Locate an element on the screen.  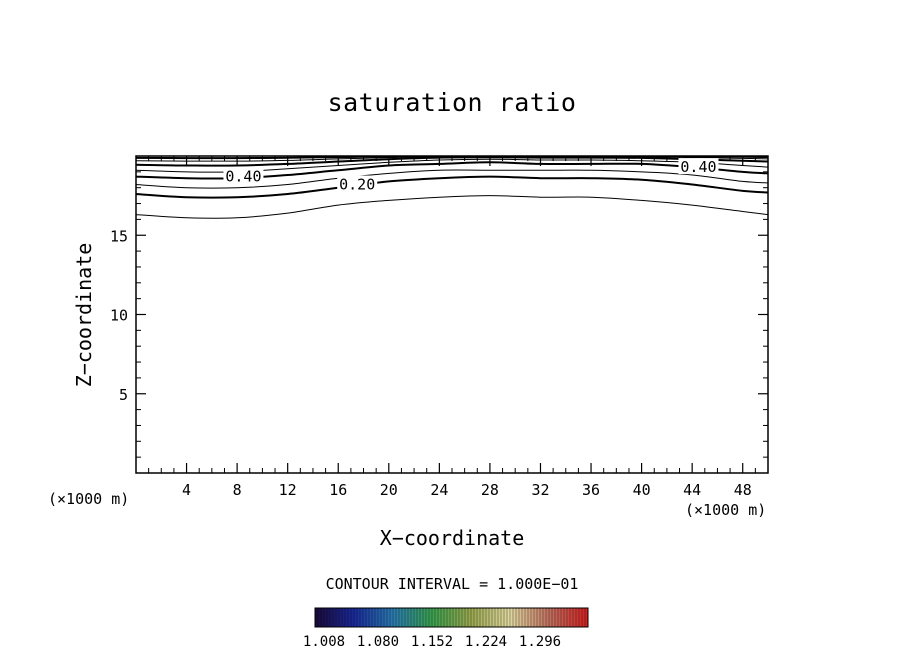
x-tick-label: 48 is located at coordinates (743, 490).